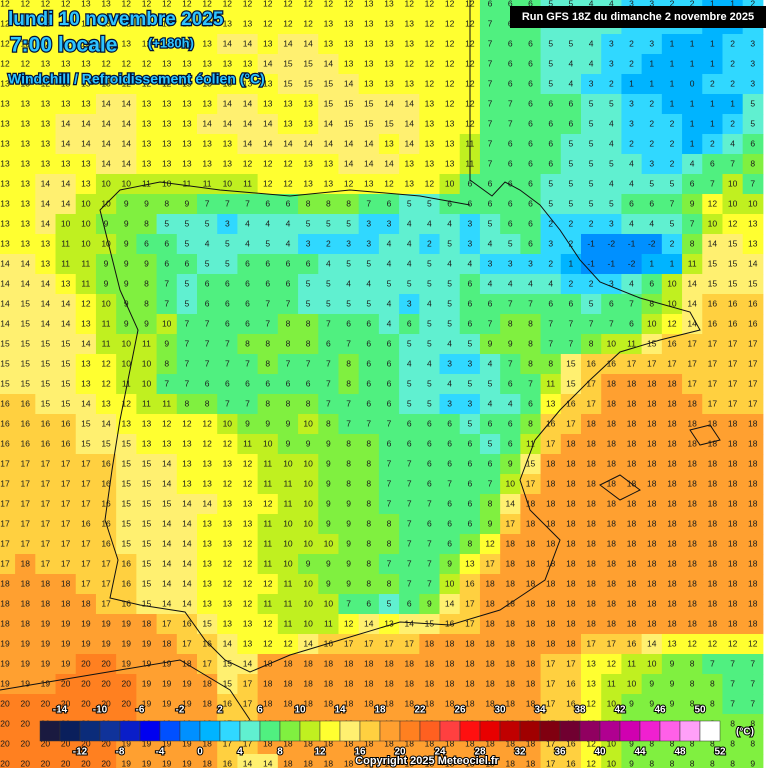 The height and width of the screenshot is (768, 768). What do you see at coordinates (240, 752) in the screenshot?
I see `legend-tick-label: 4` at bounding box center [240, 752].